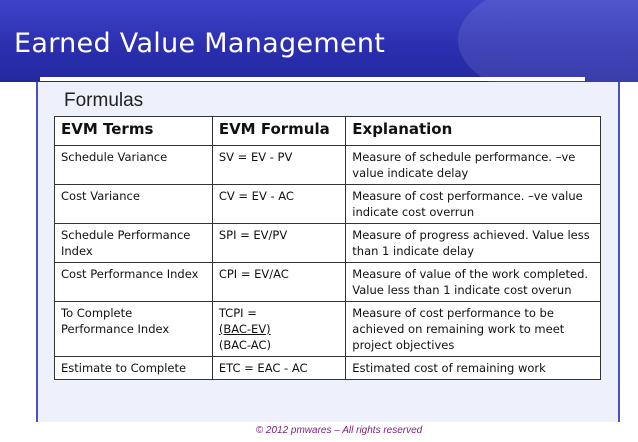 The width and height of the screenshot is (638, 442). What do you see at coordinates (133, 329) in the screenshot?
I see `term-cell: To Complete Performance Index` at bounding box center [133, 329].